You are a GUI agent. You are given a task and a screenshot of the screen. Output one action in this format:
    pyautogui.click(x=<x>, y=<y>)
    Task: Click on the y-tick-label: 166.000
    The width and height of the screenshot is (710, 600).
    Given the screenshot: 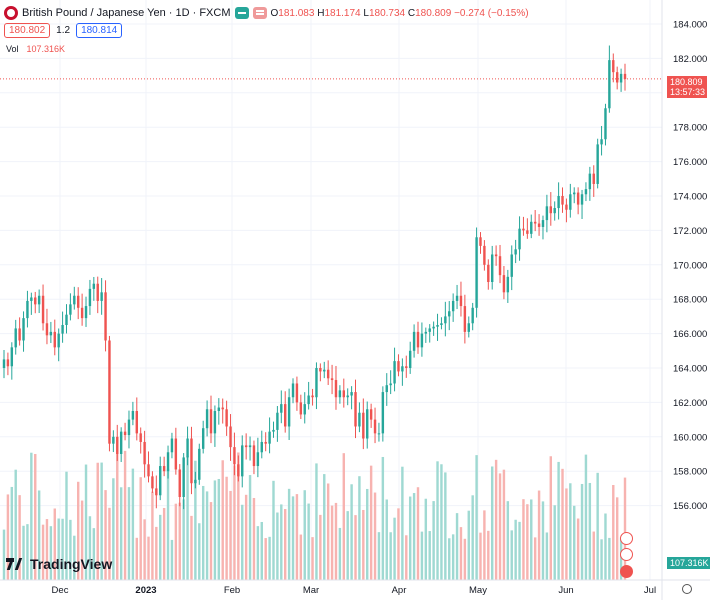 What is the action you would take?
    pyautogui.click(x=690, y=334)
    